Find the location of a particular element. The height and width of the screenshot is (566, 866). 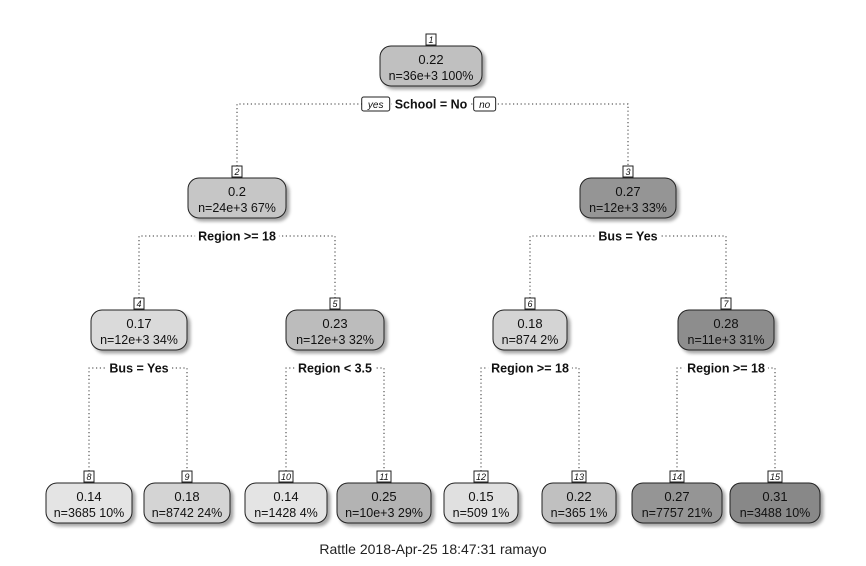

tree-node: 7 0.28 n=11e+3 31% is located at coordinates (726, 324).